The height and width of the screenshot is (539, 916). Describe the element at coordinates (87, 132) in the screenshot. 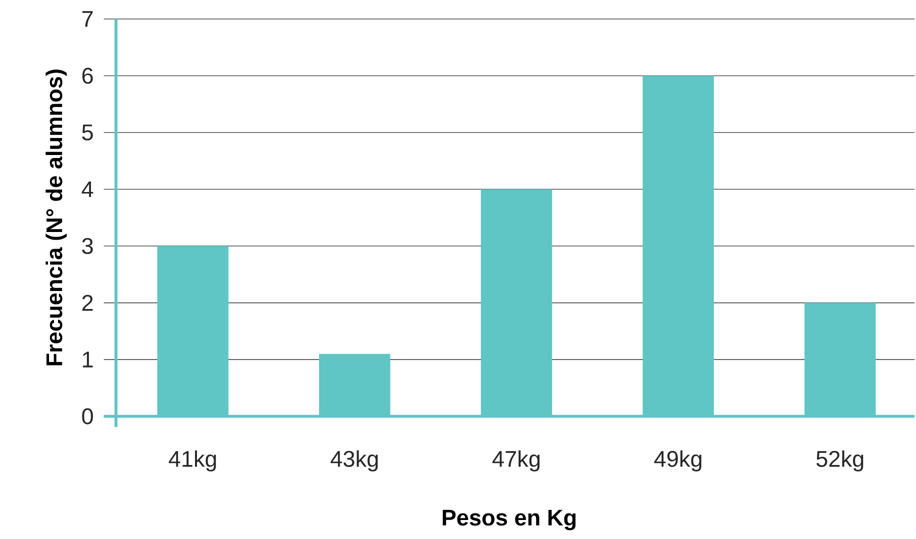

I see `y-tick-label: 5` at that location.